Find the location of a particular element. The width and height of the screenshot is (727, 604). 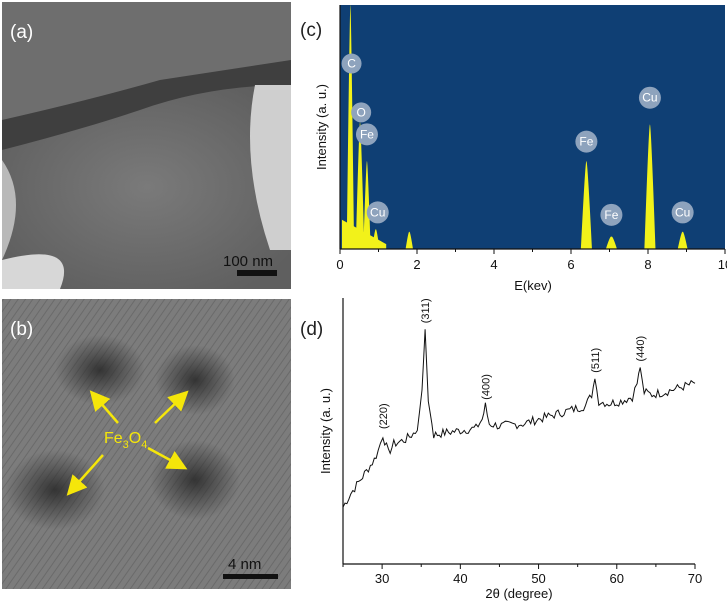

scale-bar-b is located at coordinates (250, 576).